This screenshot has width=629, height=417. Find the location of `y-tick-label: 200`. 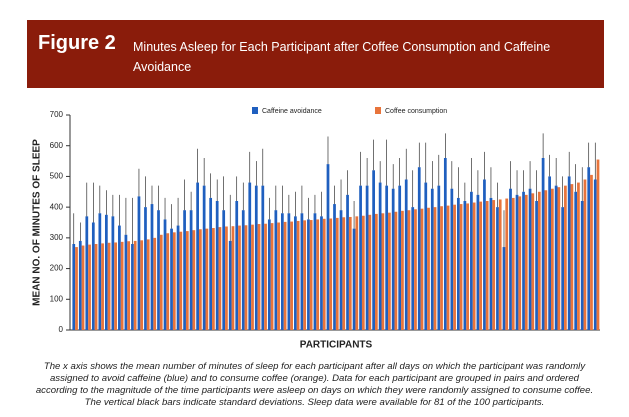

y-tick-label: 200 is located at coordinates (57, 268).